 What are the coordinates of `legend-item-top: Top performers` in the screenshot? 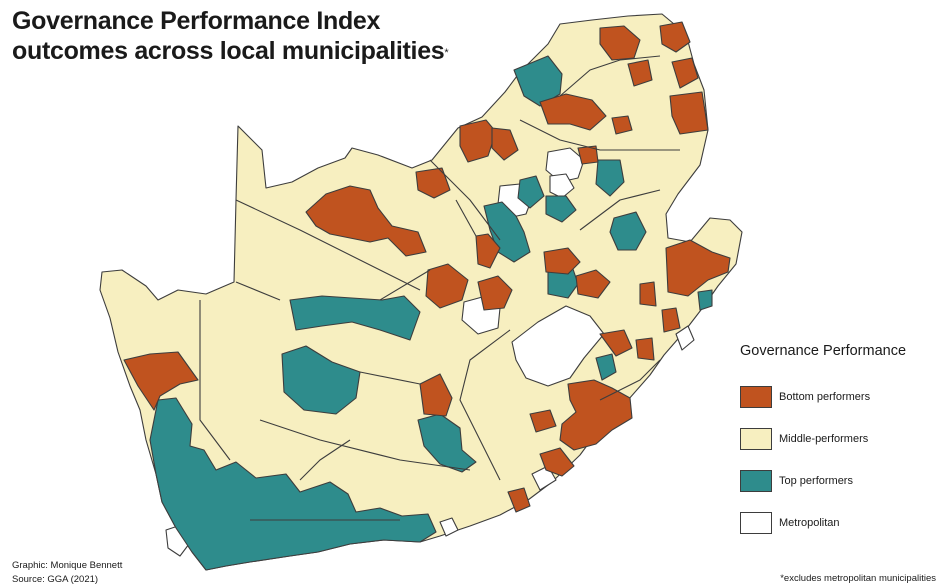 It's located at (840, 481).